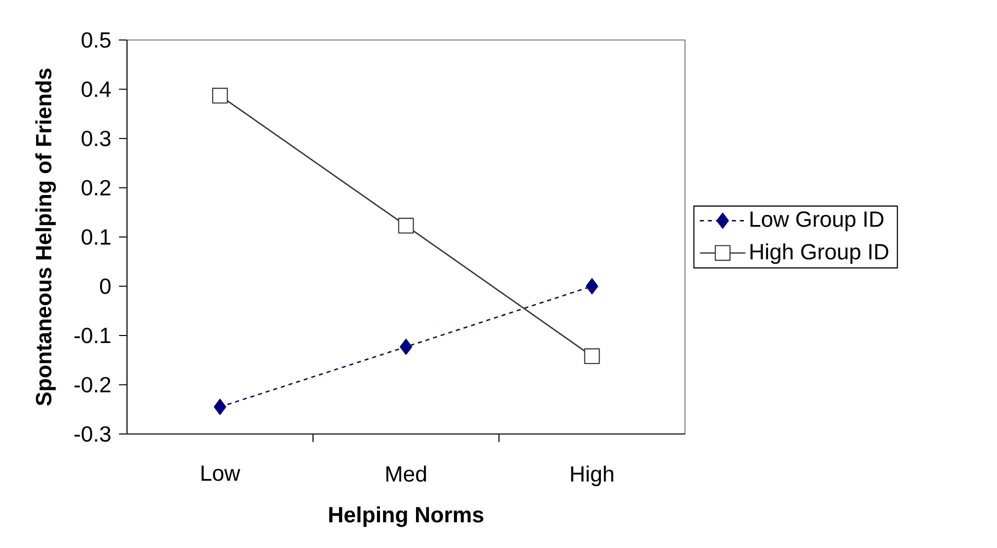 This screenshot has width=997, height=548. I want to click on y-tick-label: 0.1, so click(96, 237).